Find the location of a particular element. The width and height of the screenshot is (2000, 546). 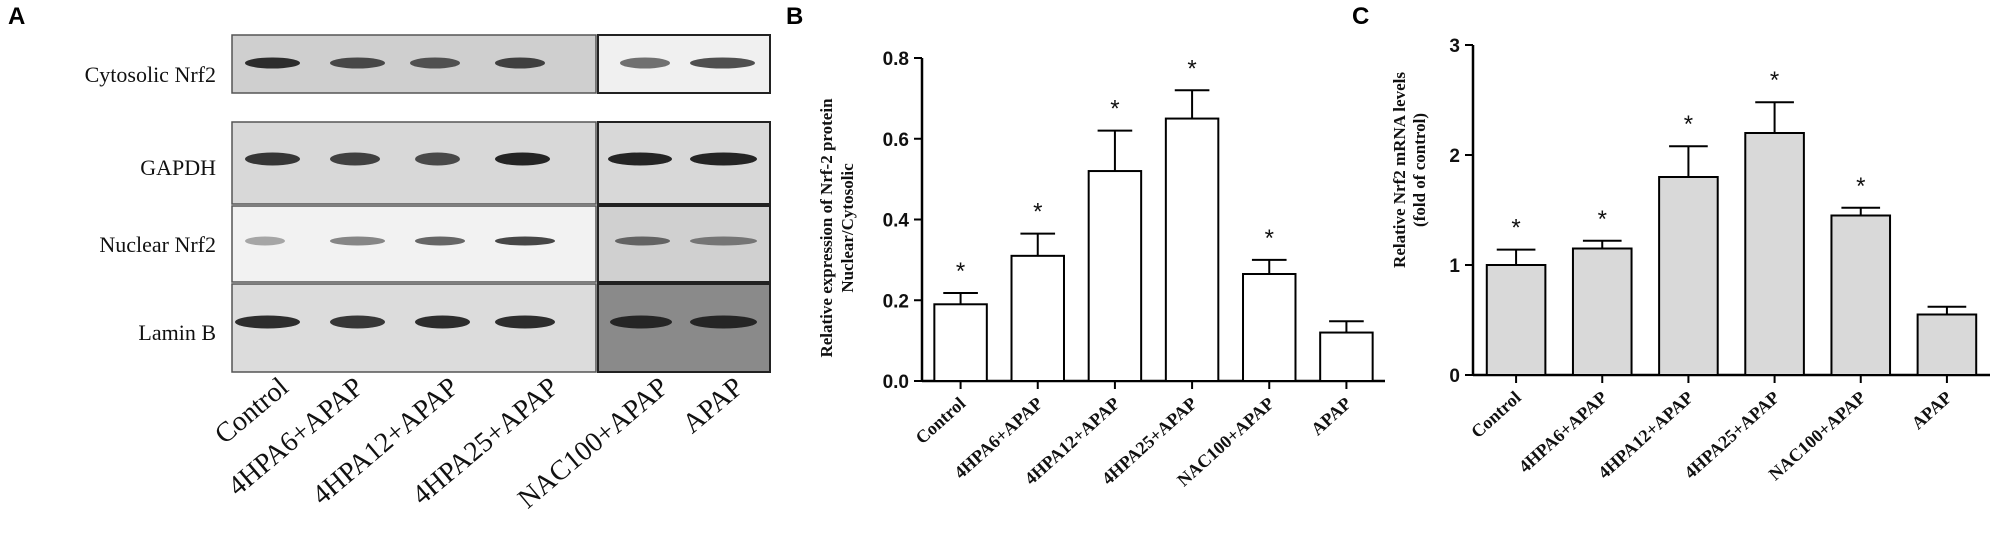

chart-b-bar-apap is located at coordinates (1346, 356).